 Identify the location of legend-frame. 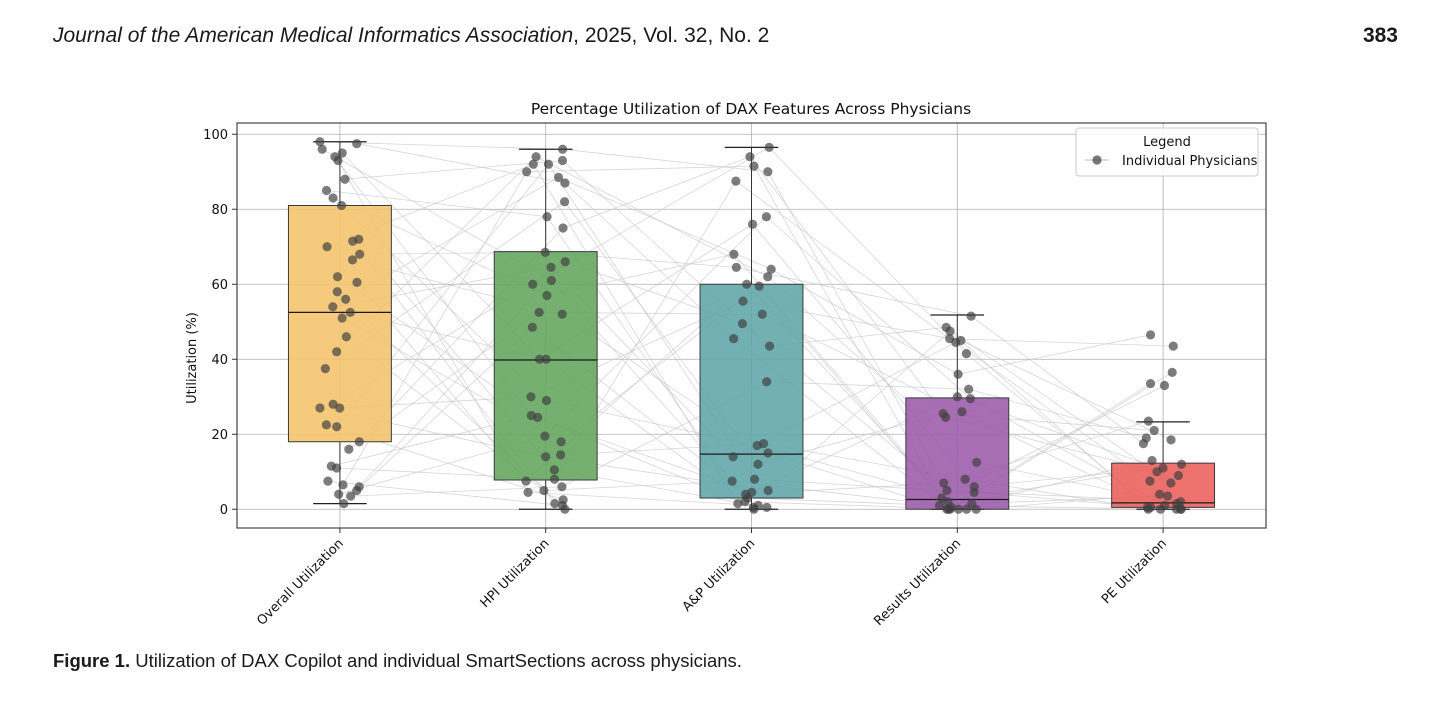
(1167, 152).